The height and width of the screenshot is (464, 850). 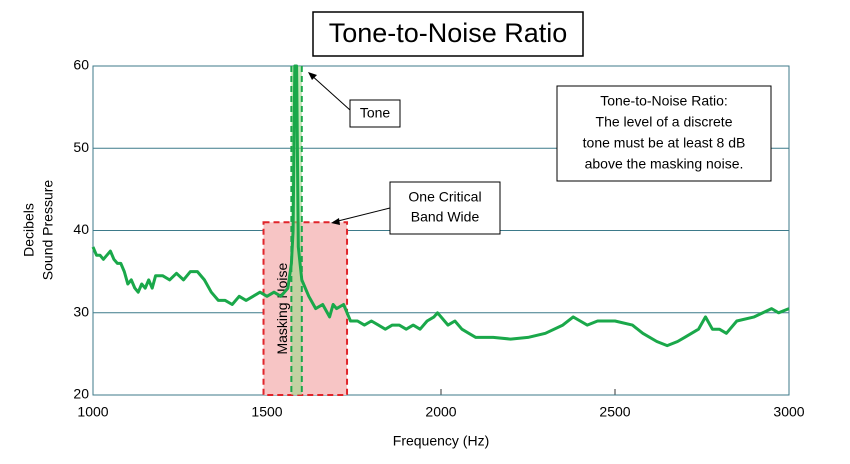 I want to click on title-box, so click(x=448, y=34).